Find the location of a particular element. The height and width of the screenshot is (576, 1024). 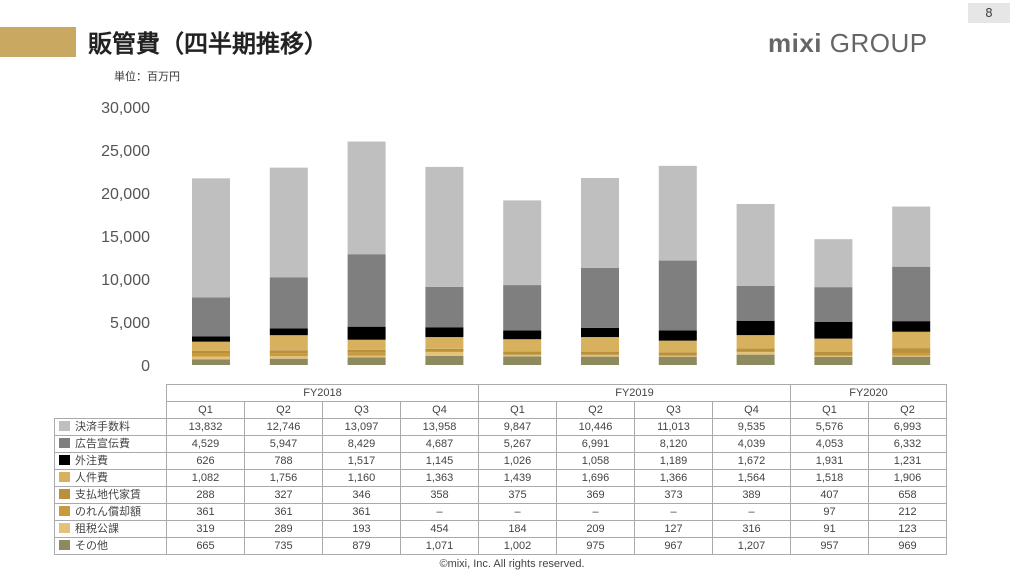

table-row: その他 665 735 879 1,071 1,002 975 967 1,207 957 969 is located at coordinates (500, 546).